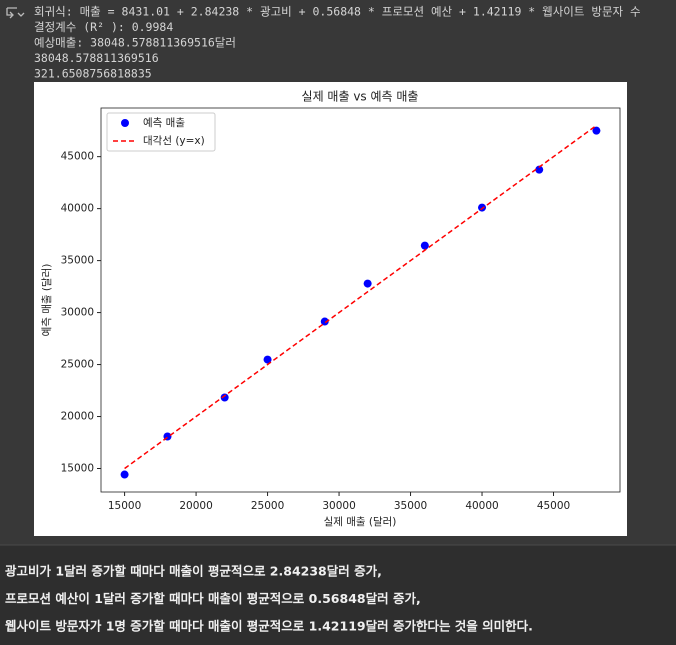  What do you see at coordinates (553, 506) in the screenshot?
I see `x-tick-label: 45000` at bounding box center [553, 506].